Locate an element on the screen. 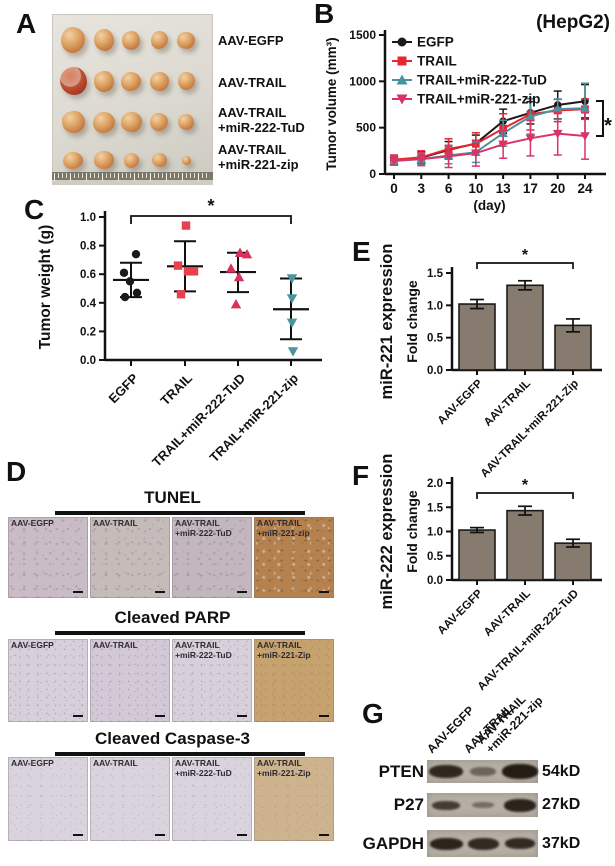 The width and height of the screenshot is (615, 866). ihc-image-label: AAV-TRAIL +miR-222-TuD is located at coordinates (203, 768).